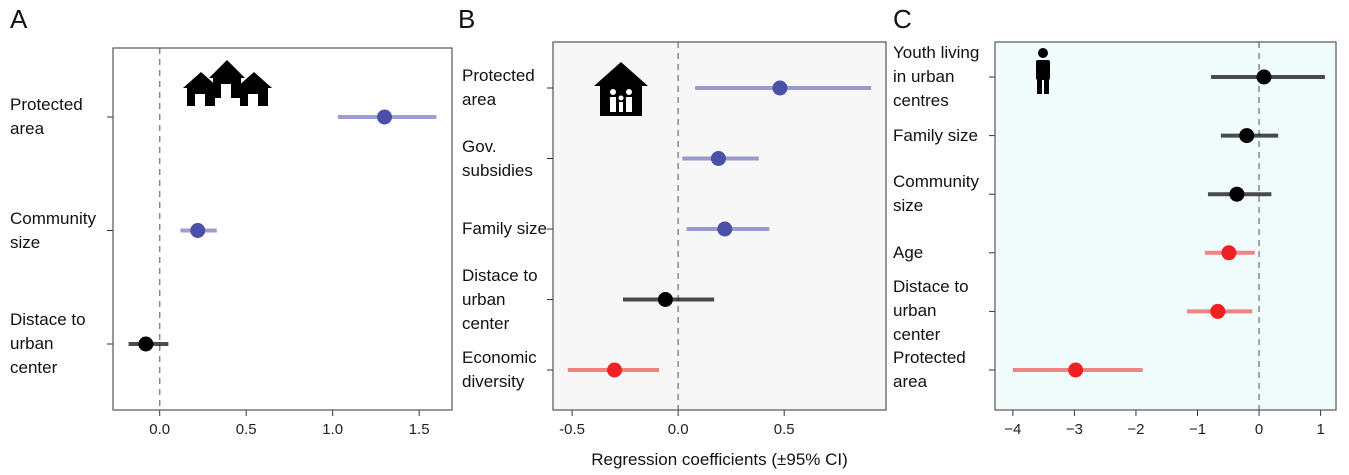  What do you see at coordinates (1259, 429) in the screenshot?
I see `x-tick-label: 0` at bounding box center [1259, 429].